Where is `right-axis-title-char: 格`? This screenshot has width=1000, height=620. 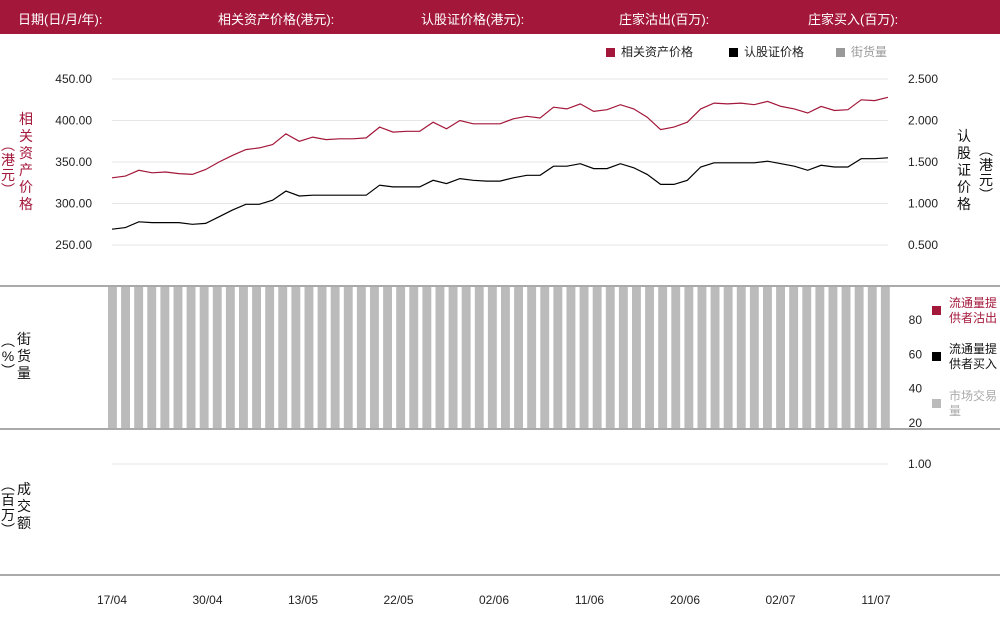 right-axis-title-char: 格 is located at coordinates (964, 204).